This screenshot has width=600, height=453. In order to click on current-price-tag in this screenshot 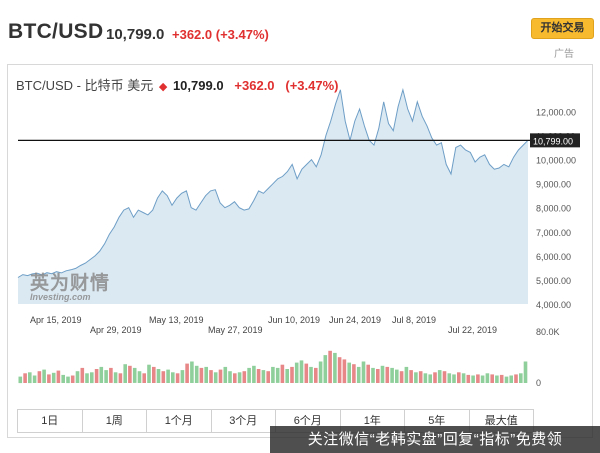, I will do `click(555, 140)`.